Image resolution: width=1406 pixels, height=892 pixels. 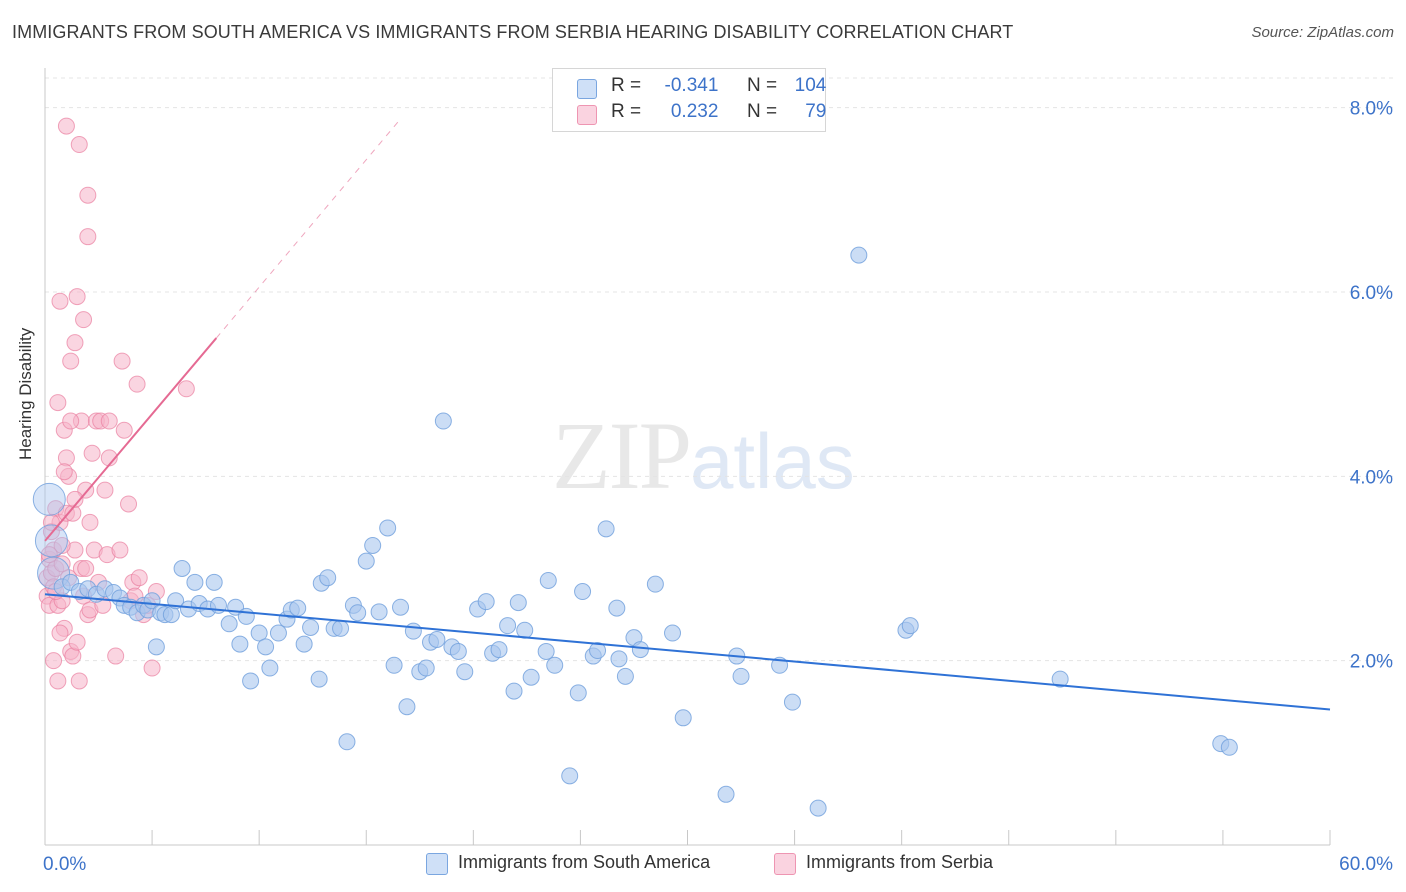 I want to click on south-america-trendline, so click(x=687, y=652).